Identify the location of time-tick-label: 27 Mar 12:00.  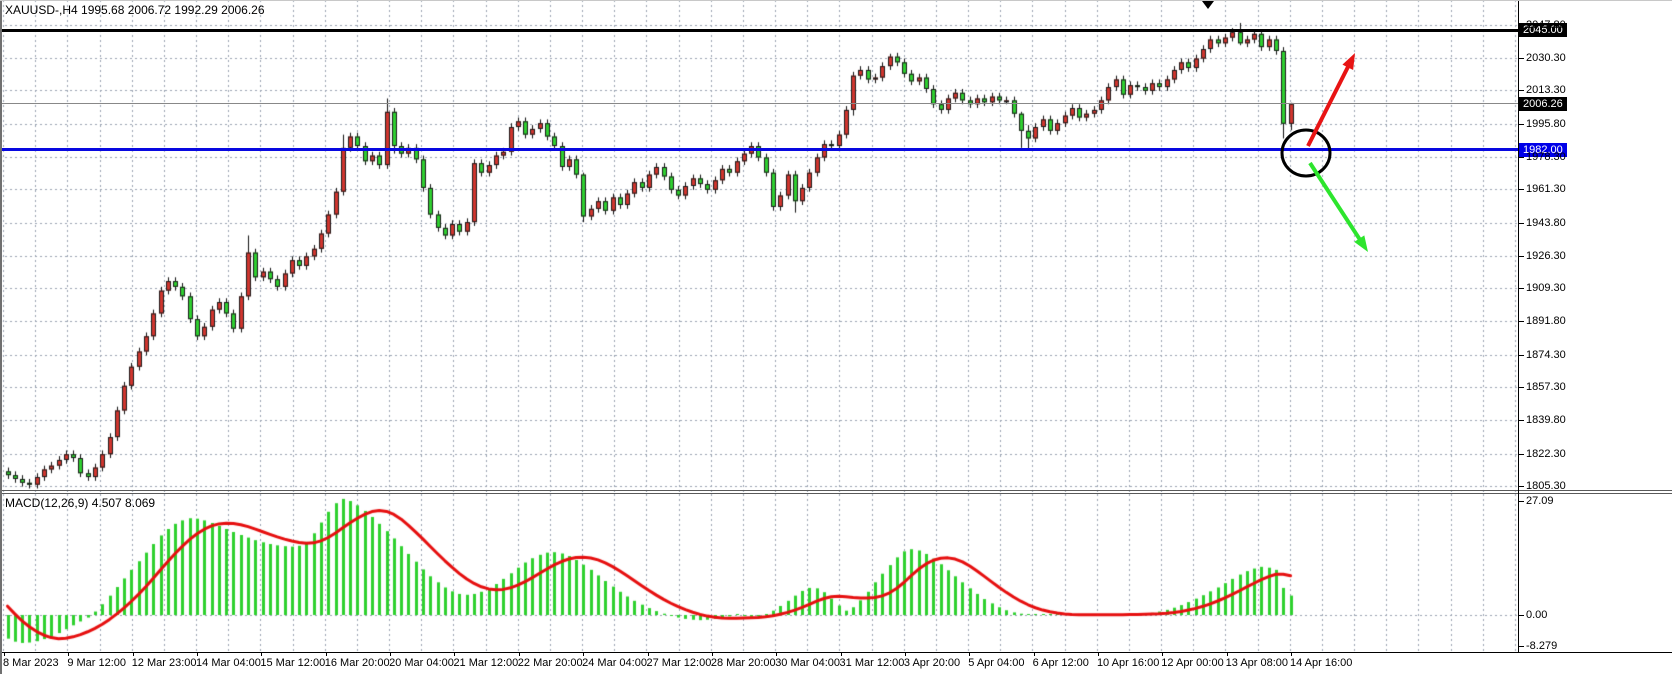
(679, 663).